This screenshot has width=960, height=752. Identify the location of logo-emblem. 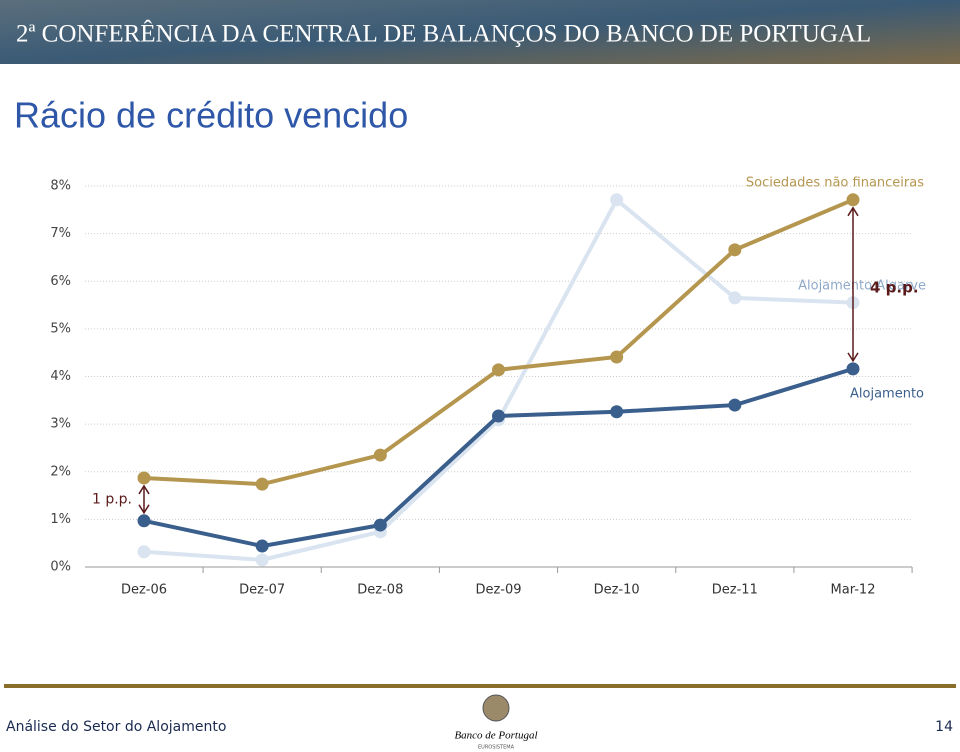
(496, 708).